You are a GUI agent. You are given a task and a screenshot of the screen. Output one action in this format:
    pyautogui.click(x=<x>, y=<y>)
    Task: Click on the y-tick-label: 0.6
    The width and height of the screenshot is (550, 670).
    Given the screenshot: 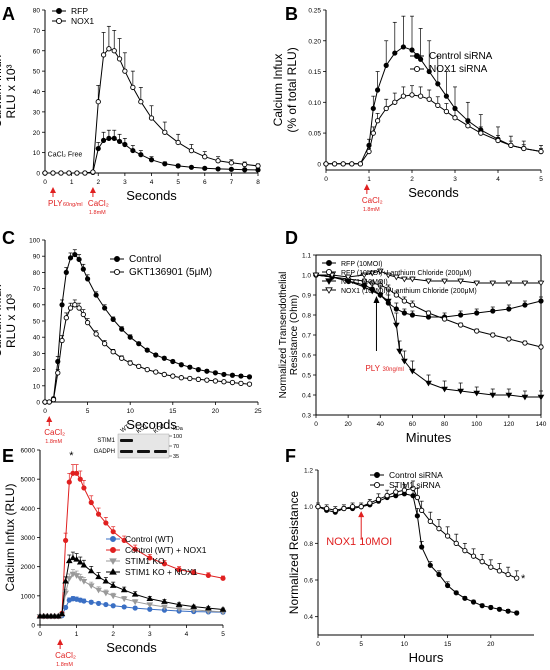 What is the action you would take?
    pyautogui.click(x=308, y=581)
    